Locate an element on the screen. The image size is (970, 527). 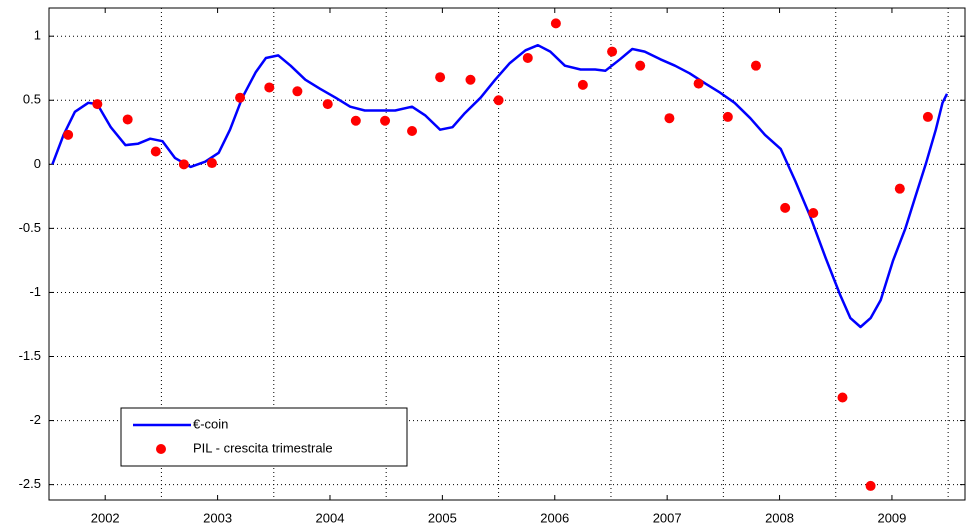
y-tick-label: 1 is located at coordinates (37, 35).